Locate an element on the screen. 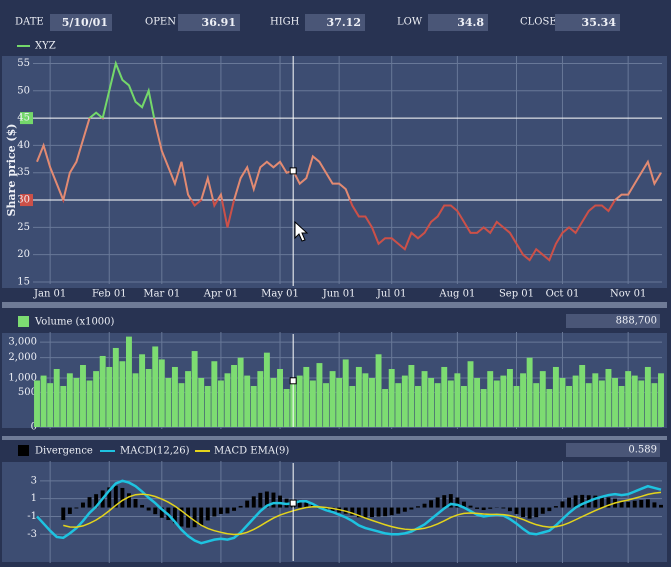  readout-value: 888,700 is located at coordinates (636, 321).